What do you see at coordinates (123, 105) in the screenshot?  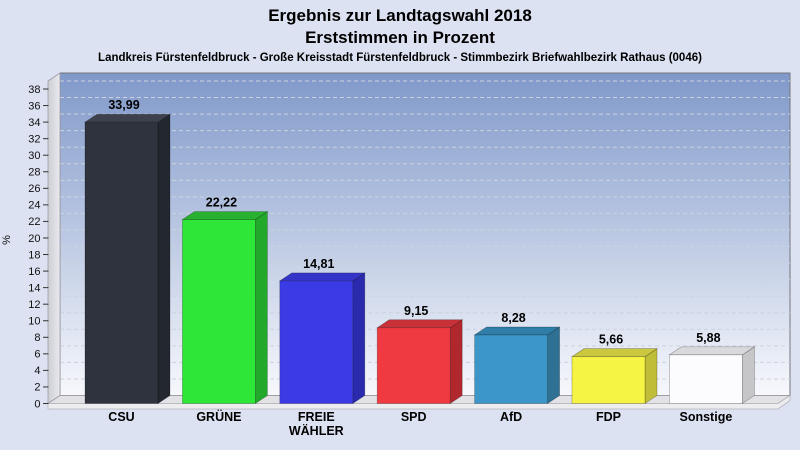 I see `bar-value-label: 33,99` at bounding box center [123, 105].